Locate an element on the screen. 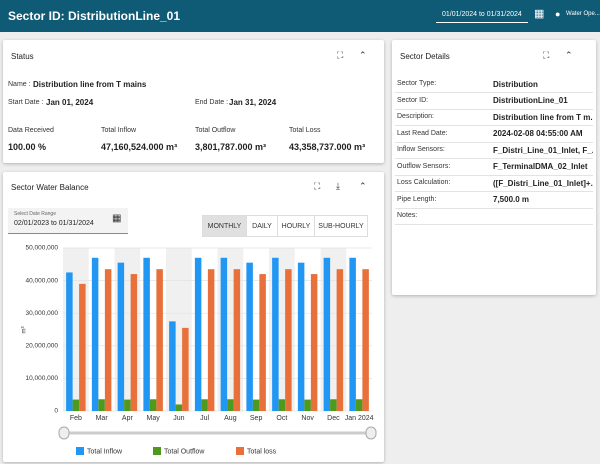 The height and width of the screenshot is (464, 600). date-field-value: 02/01/2023 to 01/31/2024 is located at coordinates (54, 223).